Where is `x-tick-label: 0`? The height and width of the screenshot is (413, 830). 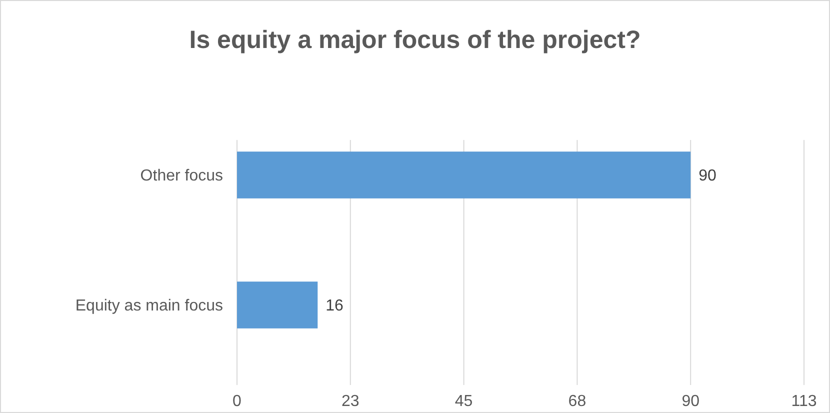 x-tick-label: 0 is located at coordinates (237, 401).